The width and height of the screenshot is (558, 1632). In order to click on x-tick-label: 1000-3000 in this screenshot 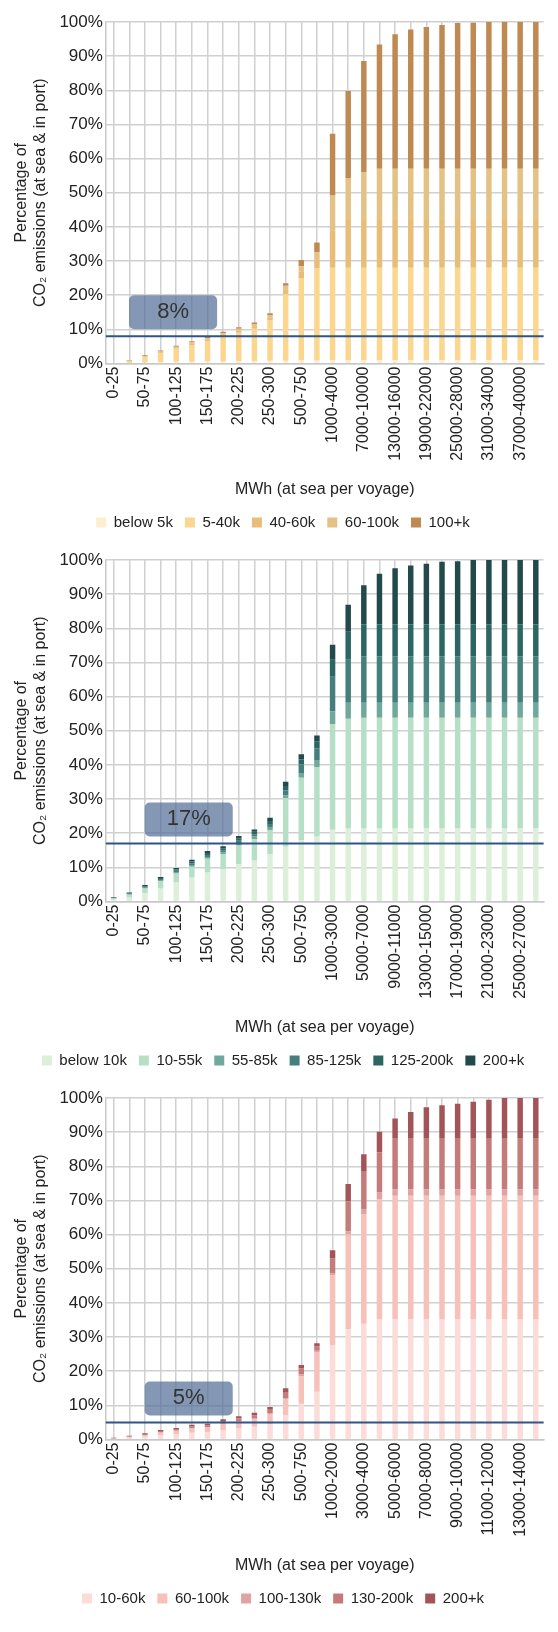, I will do `click(331, 942)`.